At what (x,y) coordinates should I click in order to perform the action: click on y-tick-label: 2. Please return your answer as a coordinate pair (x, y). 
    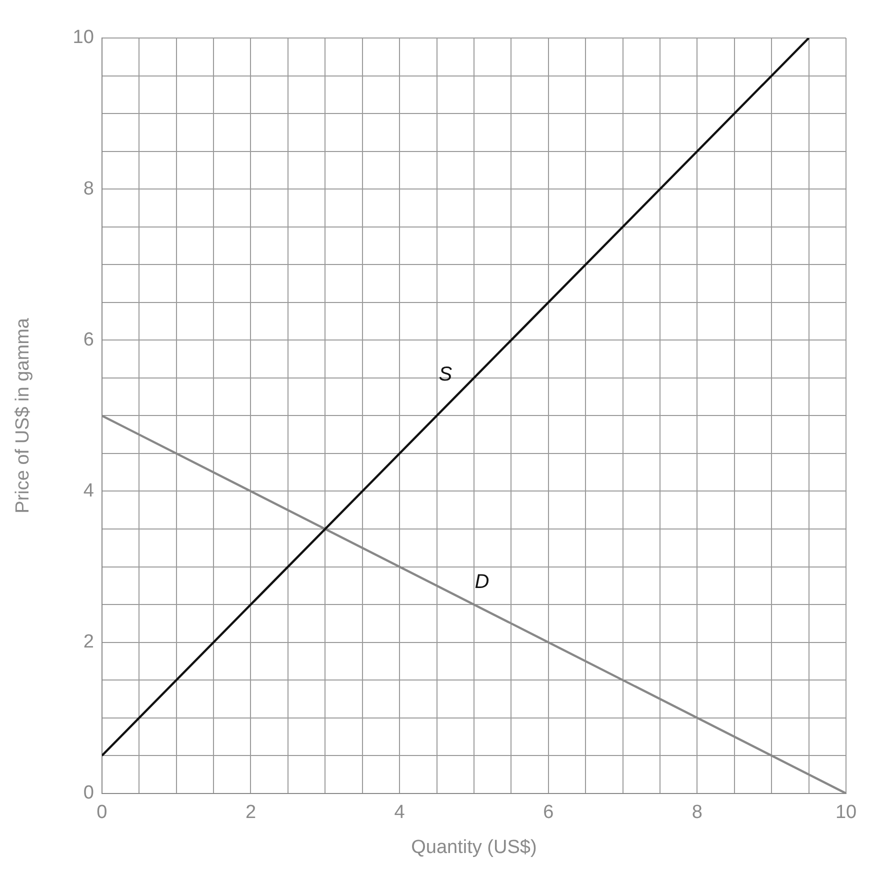
    Looking at the image, I should click on (88, 642).